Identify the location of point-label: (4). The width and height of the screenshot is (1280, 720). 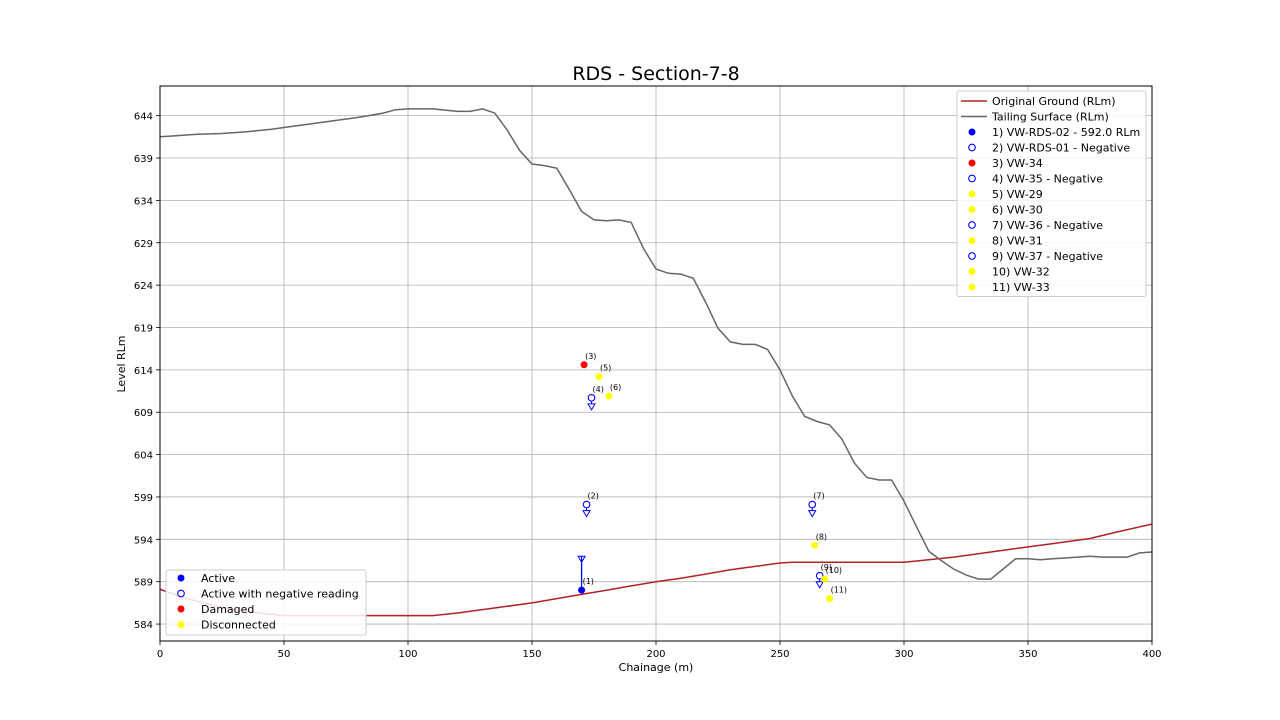
(598, 389).